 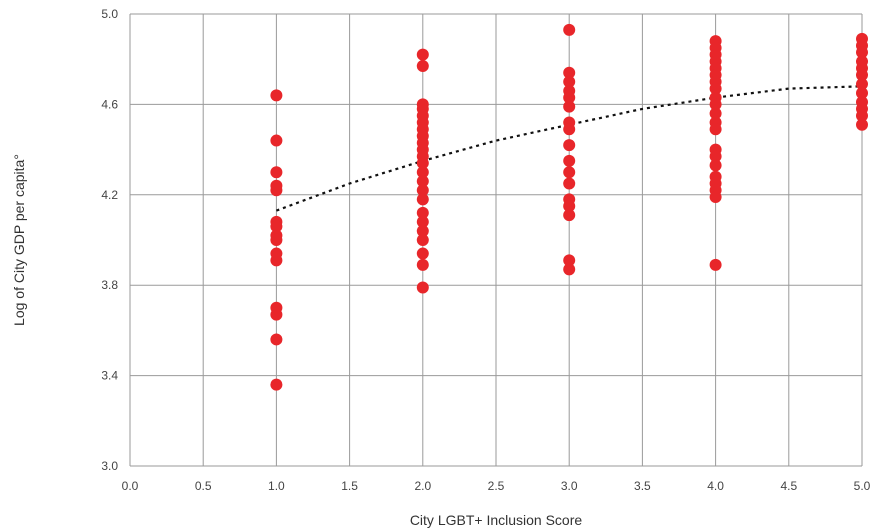 I want to click on x-tick-label: 4.5, so click(x=788, y=486).